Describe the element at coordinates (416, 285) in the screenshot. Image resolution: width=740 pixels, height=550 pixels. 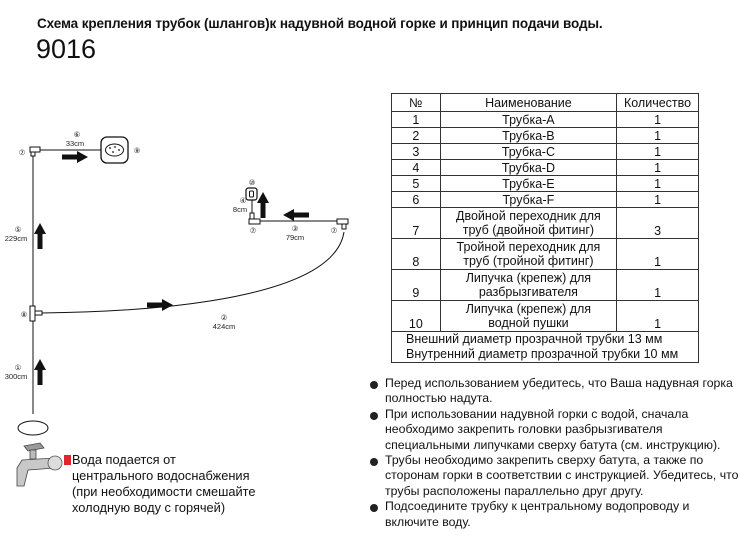
I see `cell-no: 9` at that location.